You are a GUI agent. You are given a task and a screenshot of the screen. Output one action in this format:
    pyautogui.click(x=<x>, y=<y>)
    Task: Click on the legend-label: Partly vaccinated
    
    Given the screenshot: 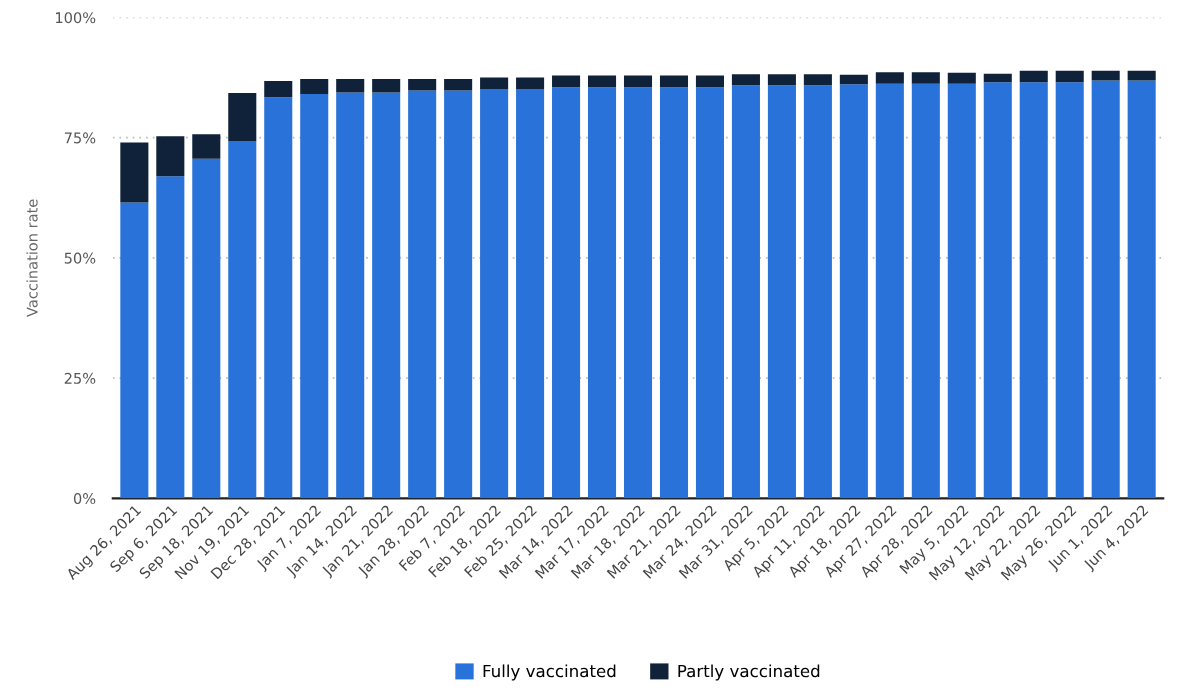 What is the action you would take?
    pyautogui.click(x=749, y=672)
    